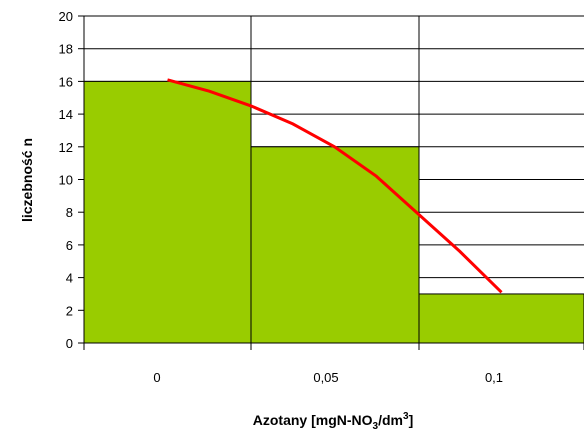  I want to click on x-tick-label: 0, so click(156, 377).